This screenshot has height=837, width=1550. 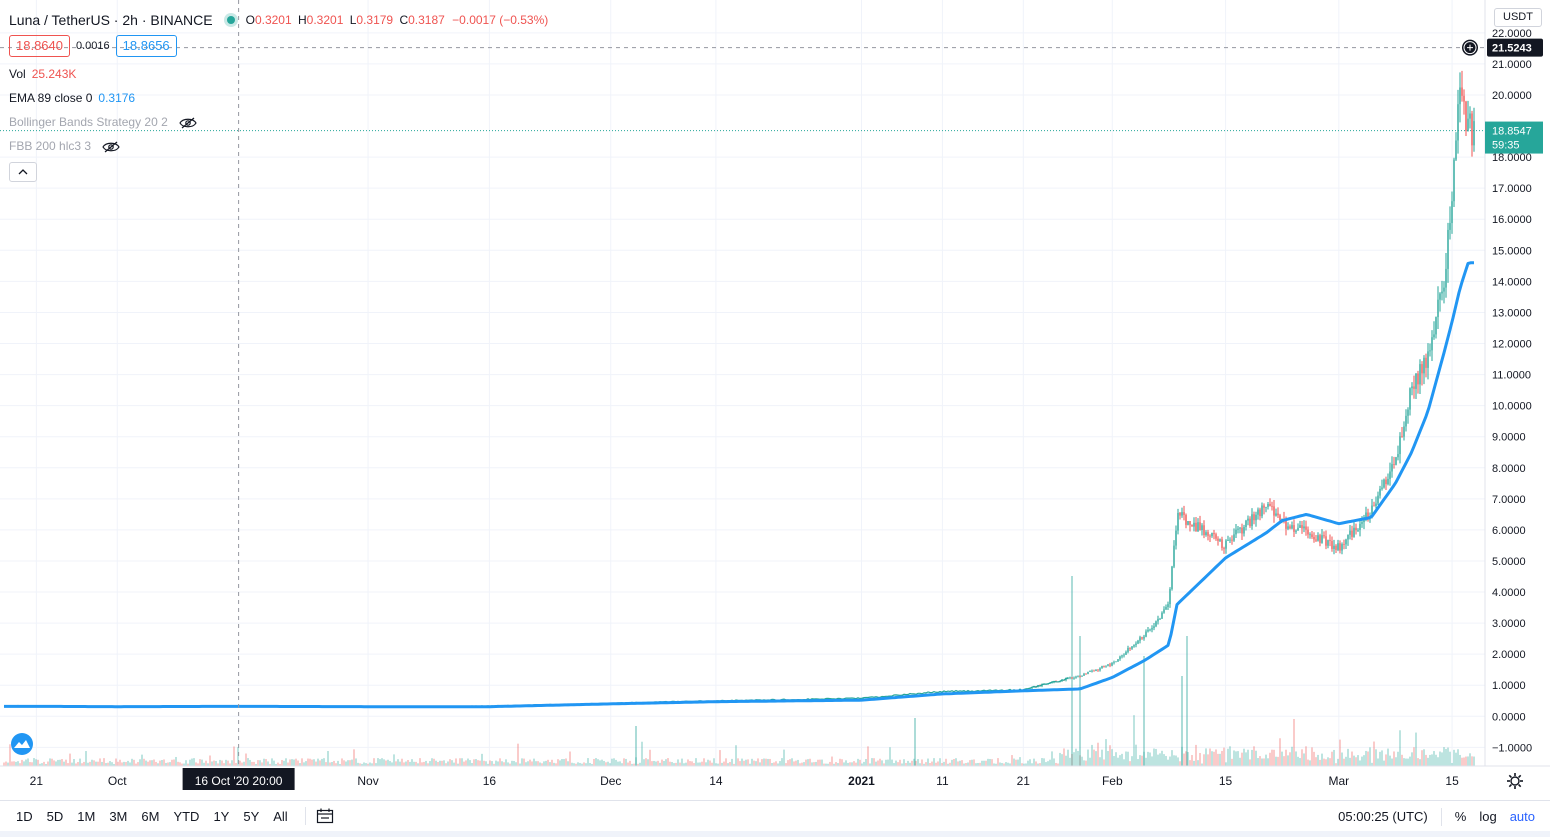 What do you see at coordinates (1512, 220) in the screenshot?
I see `price-tick-label: 16.0000` at bounding box center [1512, 220].